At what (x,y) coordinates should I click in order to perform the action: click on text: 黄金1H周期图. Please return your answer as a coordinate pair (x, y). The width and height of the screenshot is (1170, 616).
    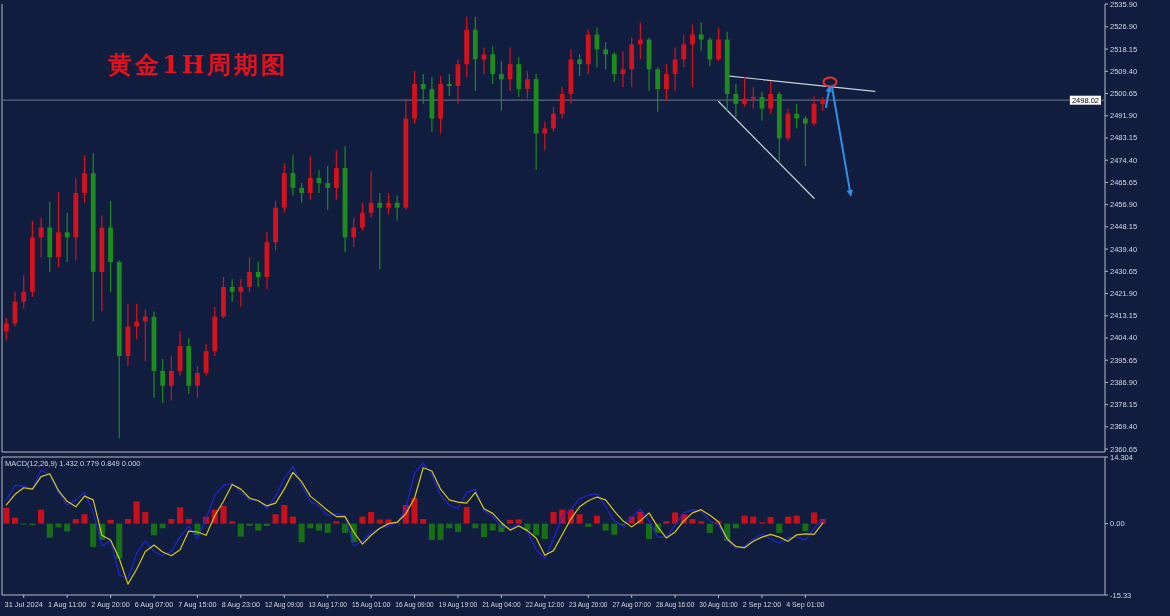
    Looking at the image, I should click on (198, 64).